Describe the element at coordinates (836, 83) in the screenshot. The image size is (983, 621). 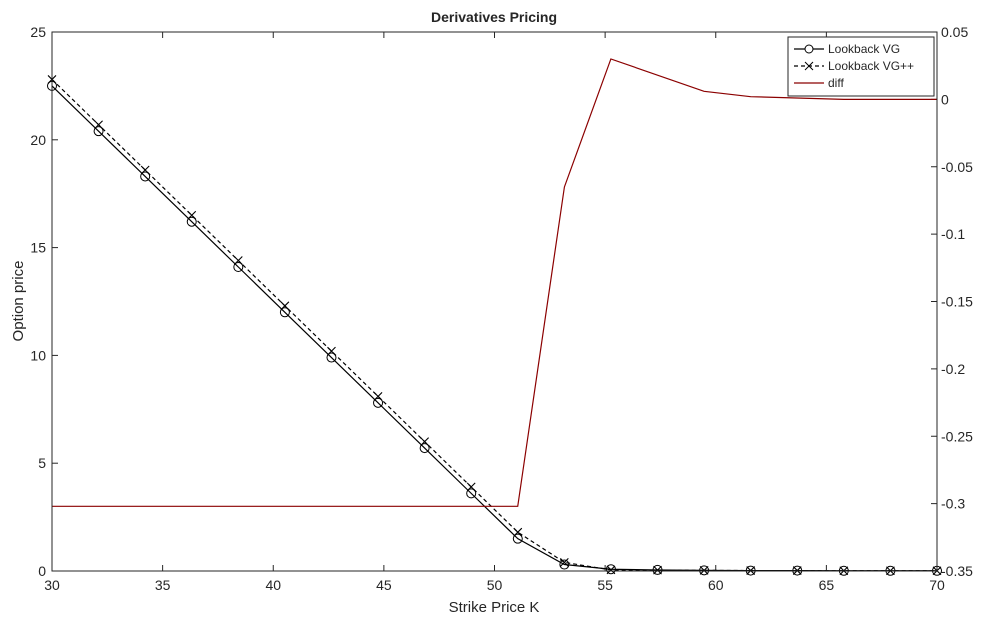
I see `legend-label: diff` at that location.